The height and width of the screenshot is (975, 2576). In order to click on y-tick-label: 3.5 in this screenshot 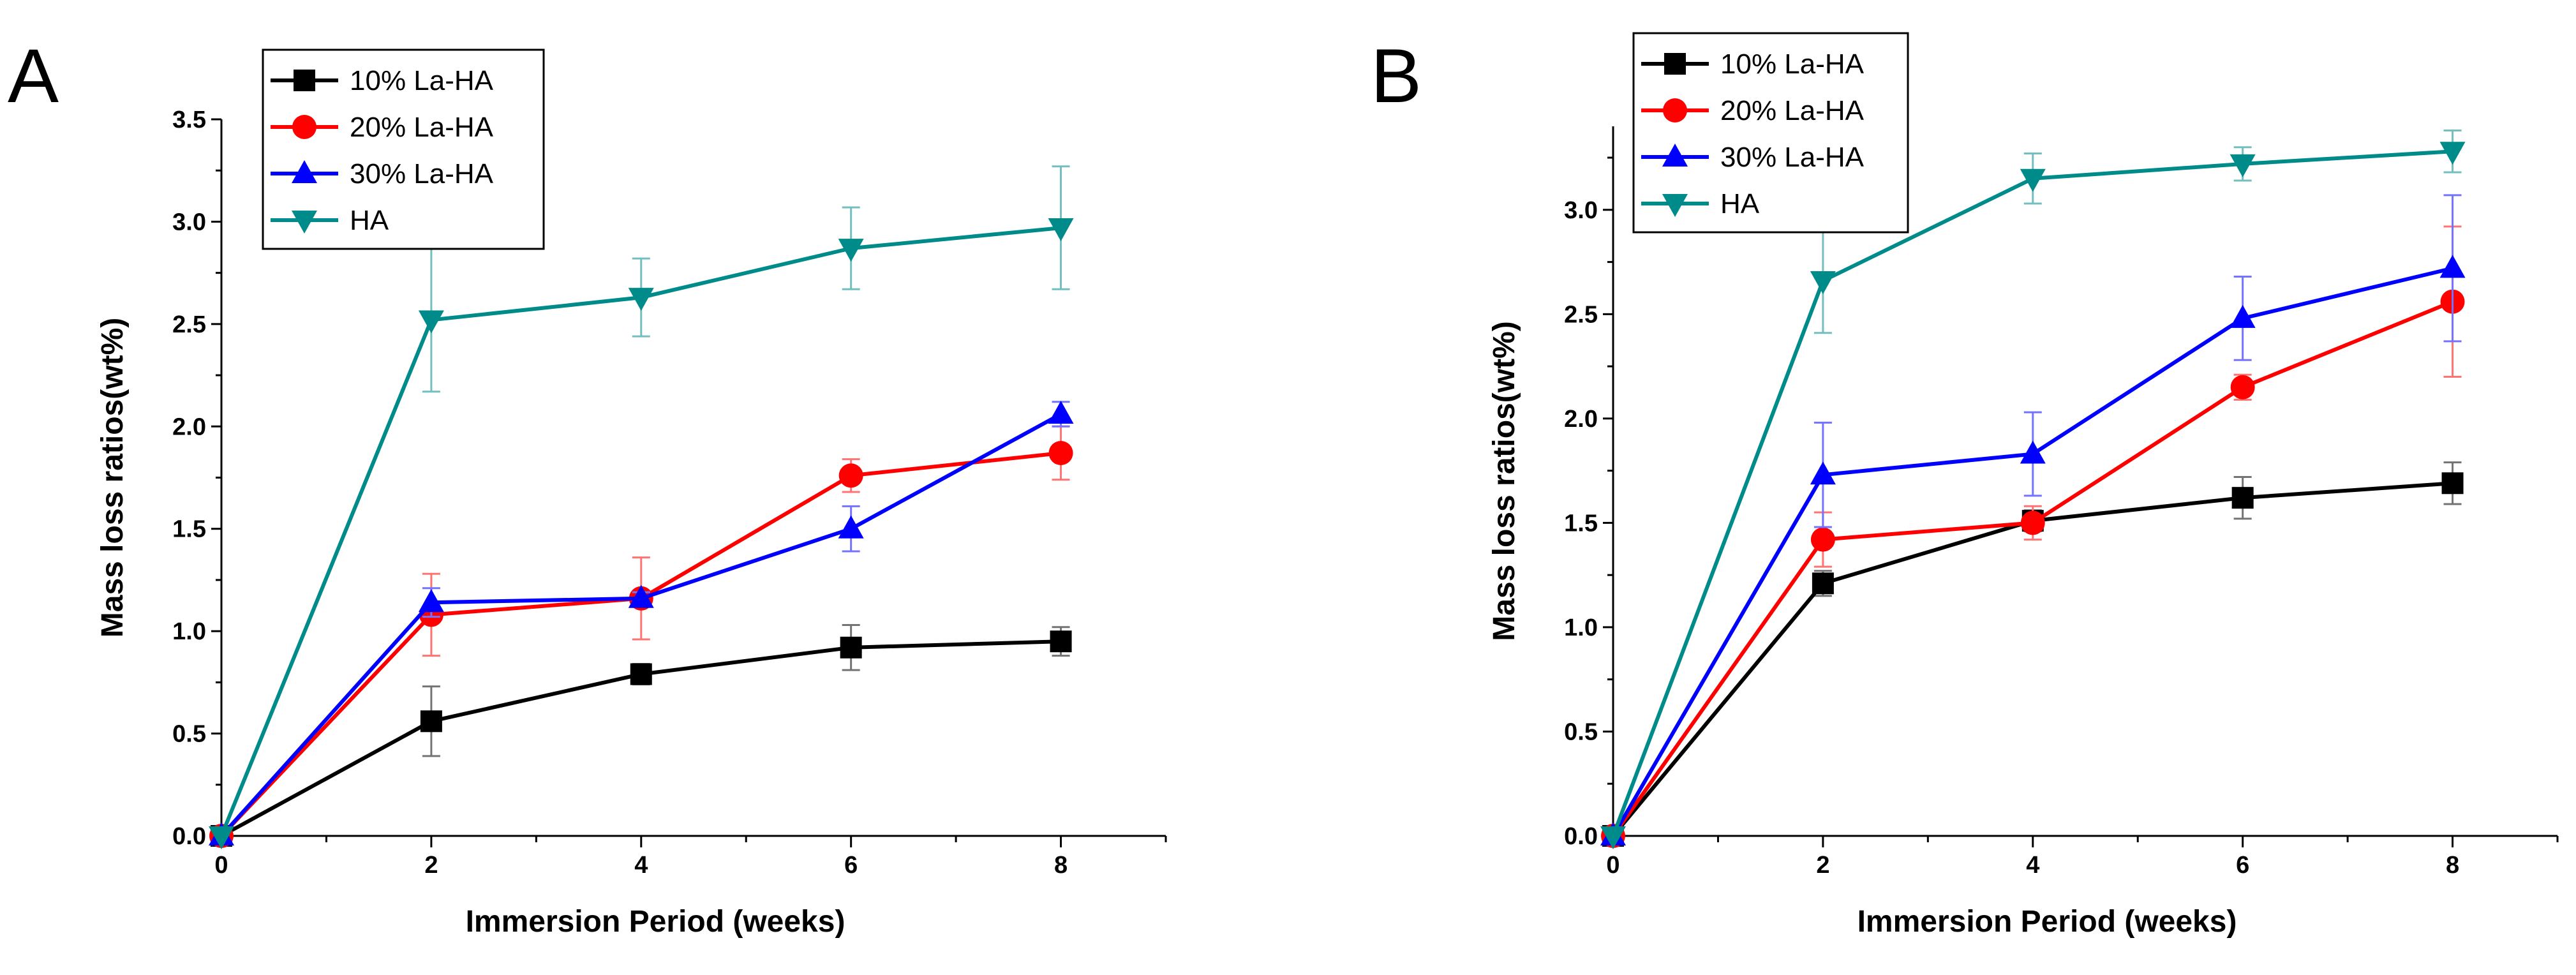, I will do `click(189, 120)`.